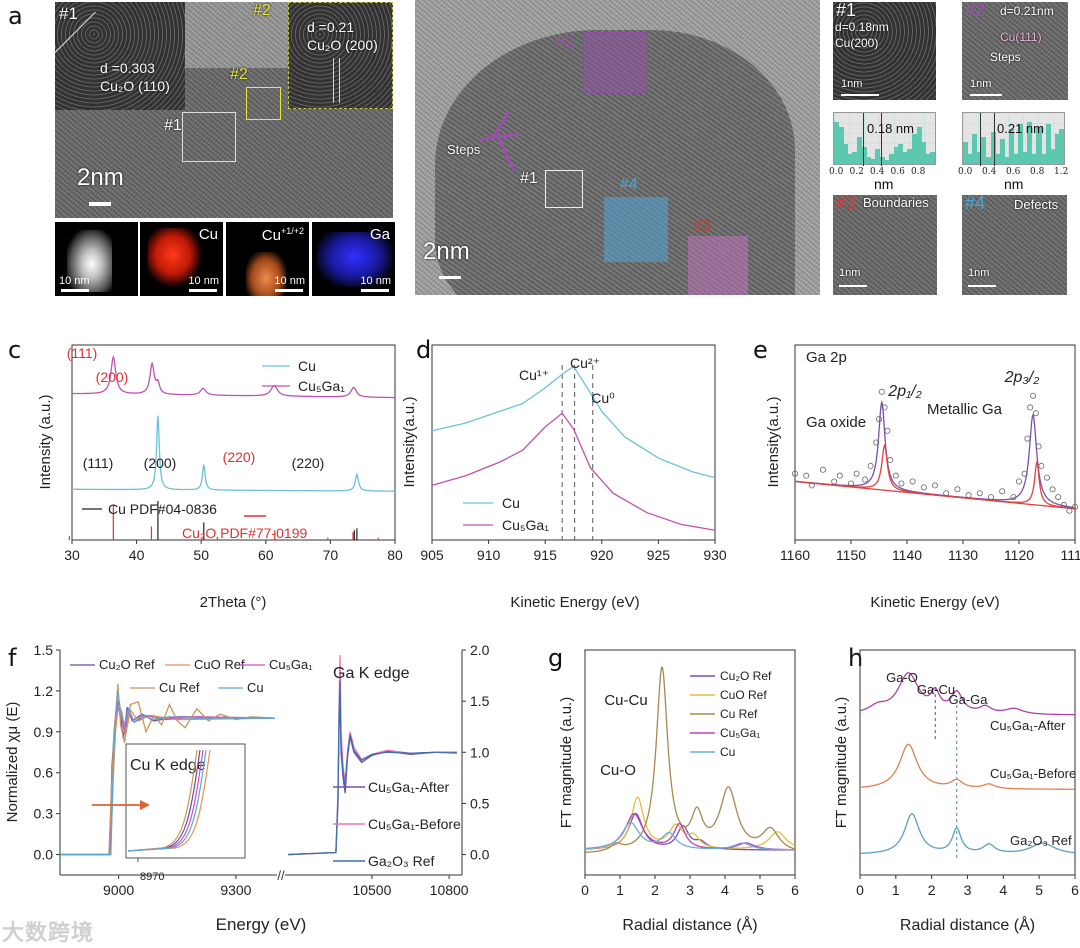  What do you see at coordinates (48, 932) in the screenshot?
I see `watermark: 大数跨境` at bounding box center [48, 932].